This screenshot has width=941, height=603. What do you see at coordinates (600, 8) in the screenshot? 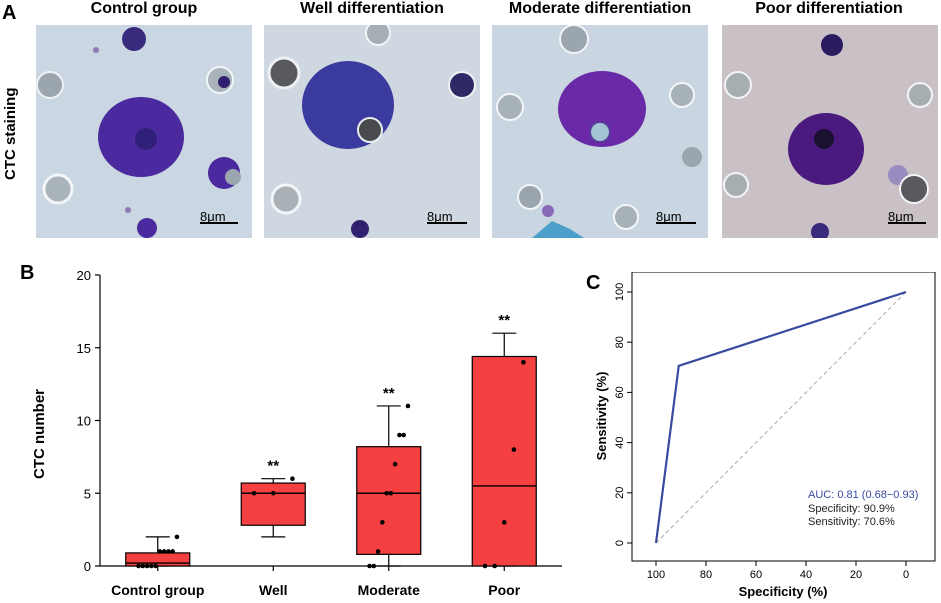
I see `col-title-moderate: Moderate differentiation` at bounding box center [600, 8].